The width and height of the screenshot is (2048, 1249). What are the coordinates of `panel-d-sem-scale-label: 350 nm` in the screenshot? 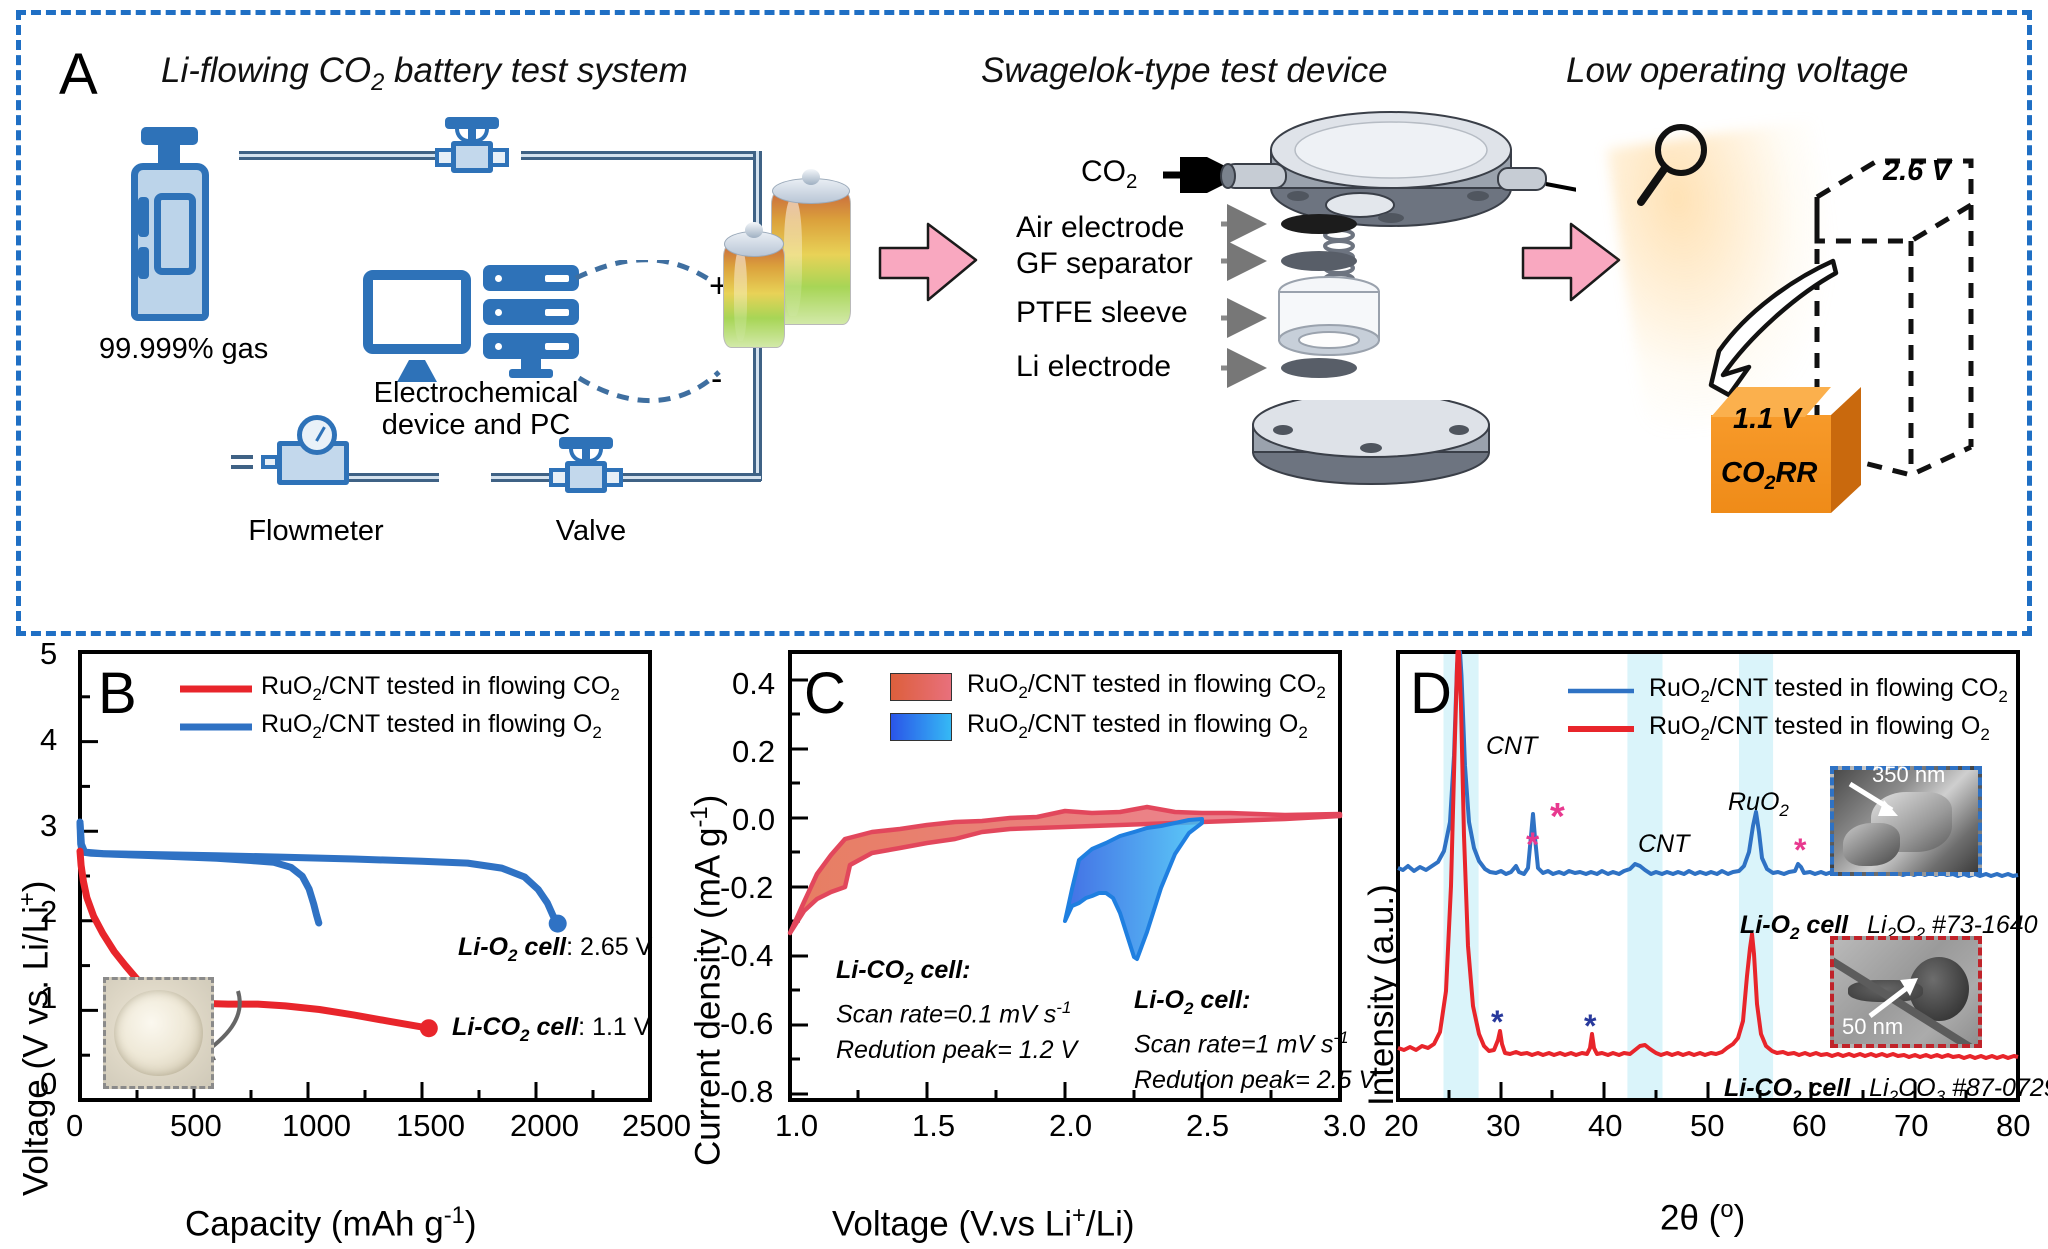 It's located at (1909, 774).